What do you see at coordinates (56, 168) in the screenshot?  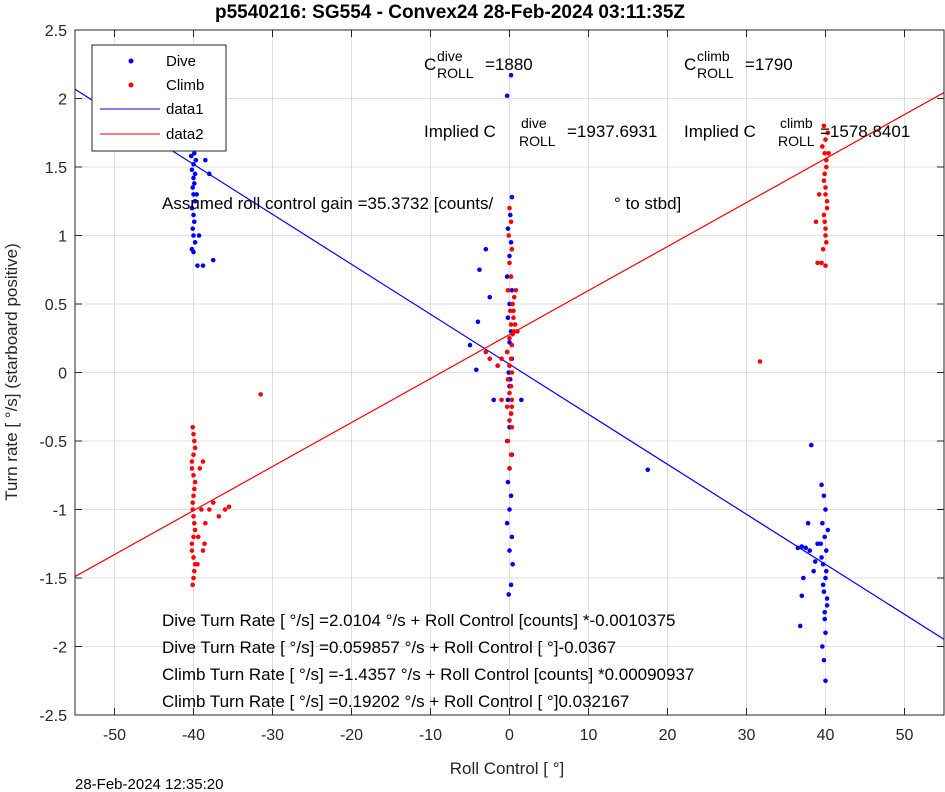 I see `y-tick-label: 1.5` at bounding box center [56, 168].